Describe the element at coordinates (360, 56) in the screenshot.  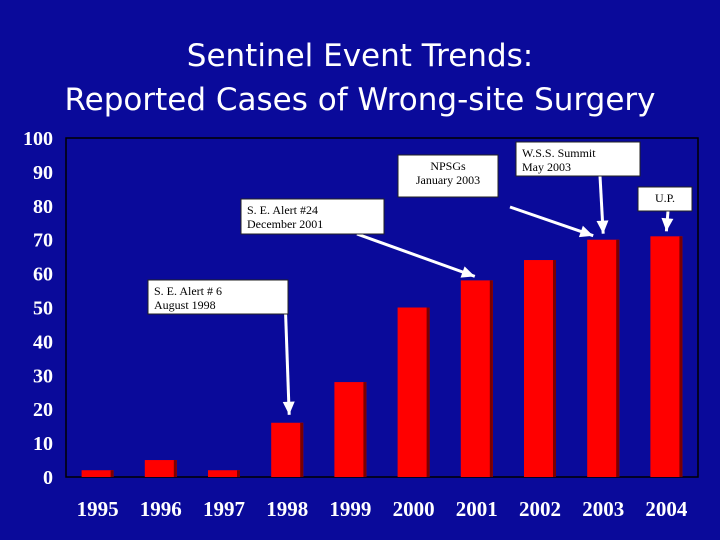
I see `chart-title: Sentinel Event Trends:` at that location.